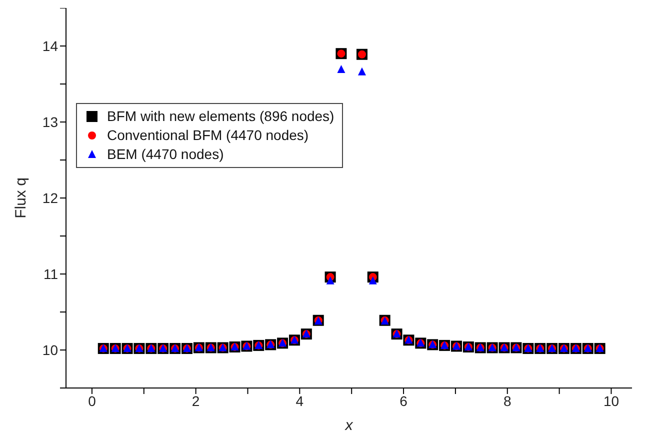  Describe the element at coordinates (196, 400) in the screenshot. I see `x-tick-label: 2` at that location.